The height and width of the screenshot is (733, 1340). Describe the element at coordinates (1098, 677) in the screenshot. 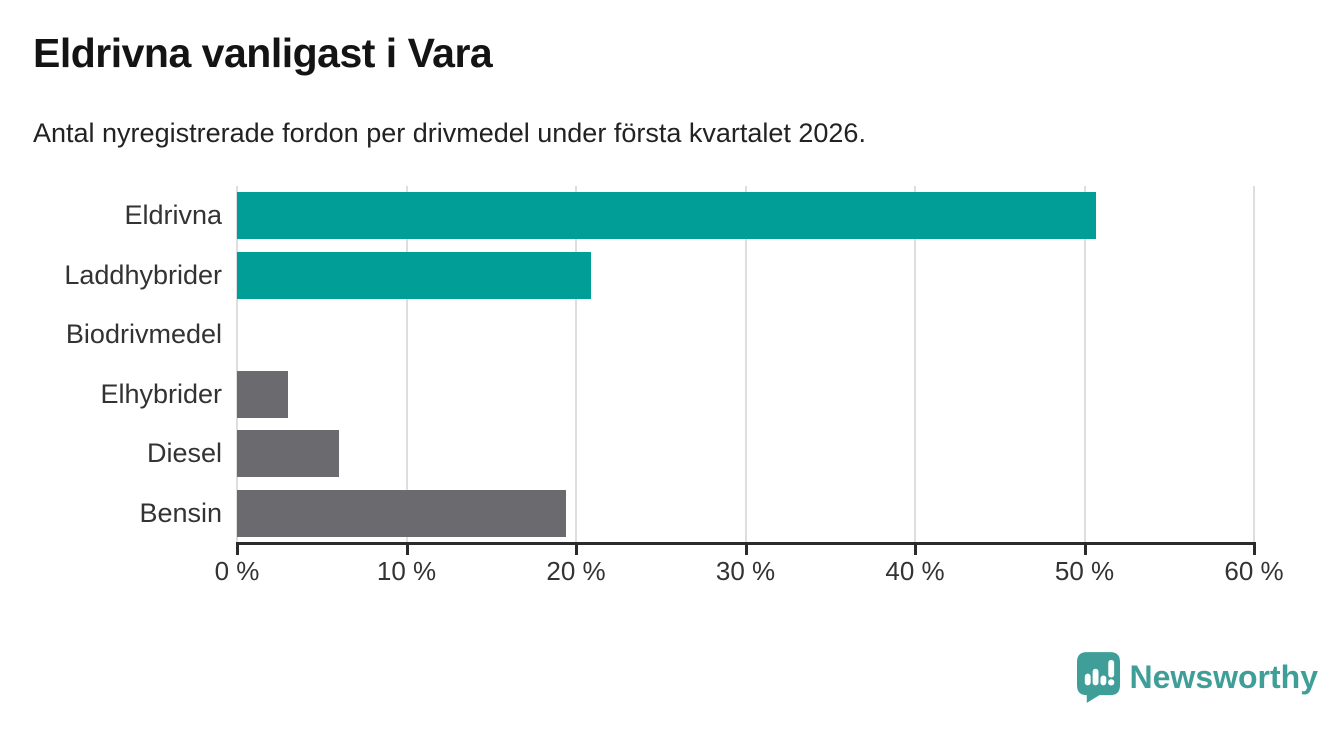

I see `newsworthy-logo-icon` at that location.